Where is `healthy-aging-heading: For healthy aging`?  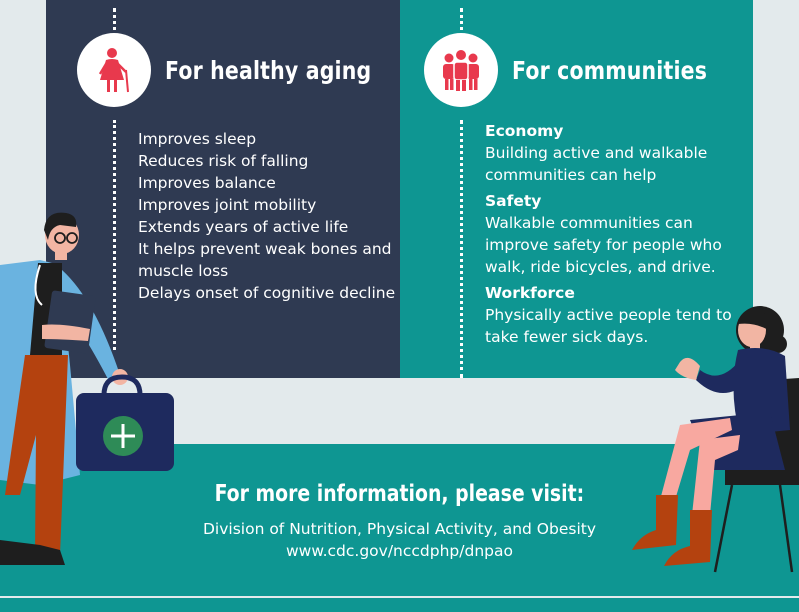 healthy-aging-heading: For healthy aging is located at coordinates (268, 70).